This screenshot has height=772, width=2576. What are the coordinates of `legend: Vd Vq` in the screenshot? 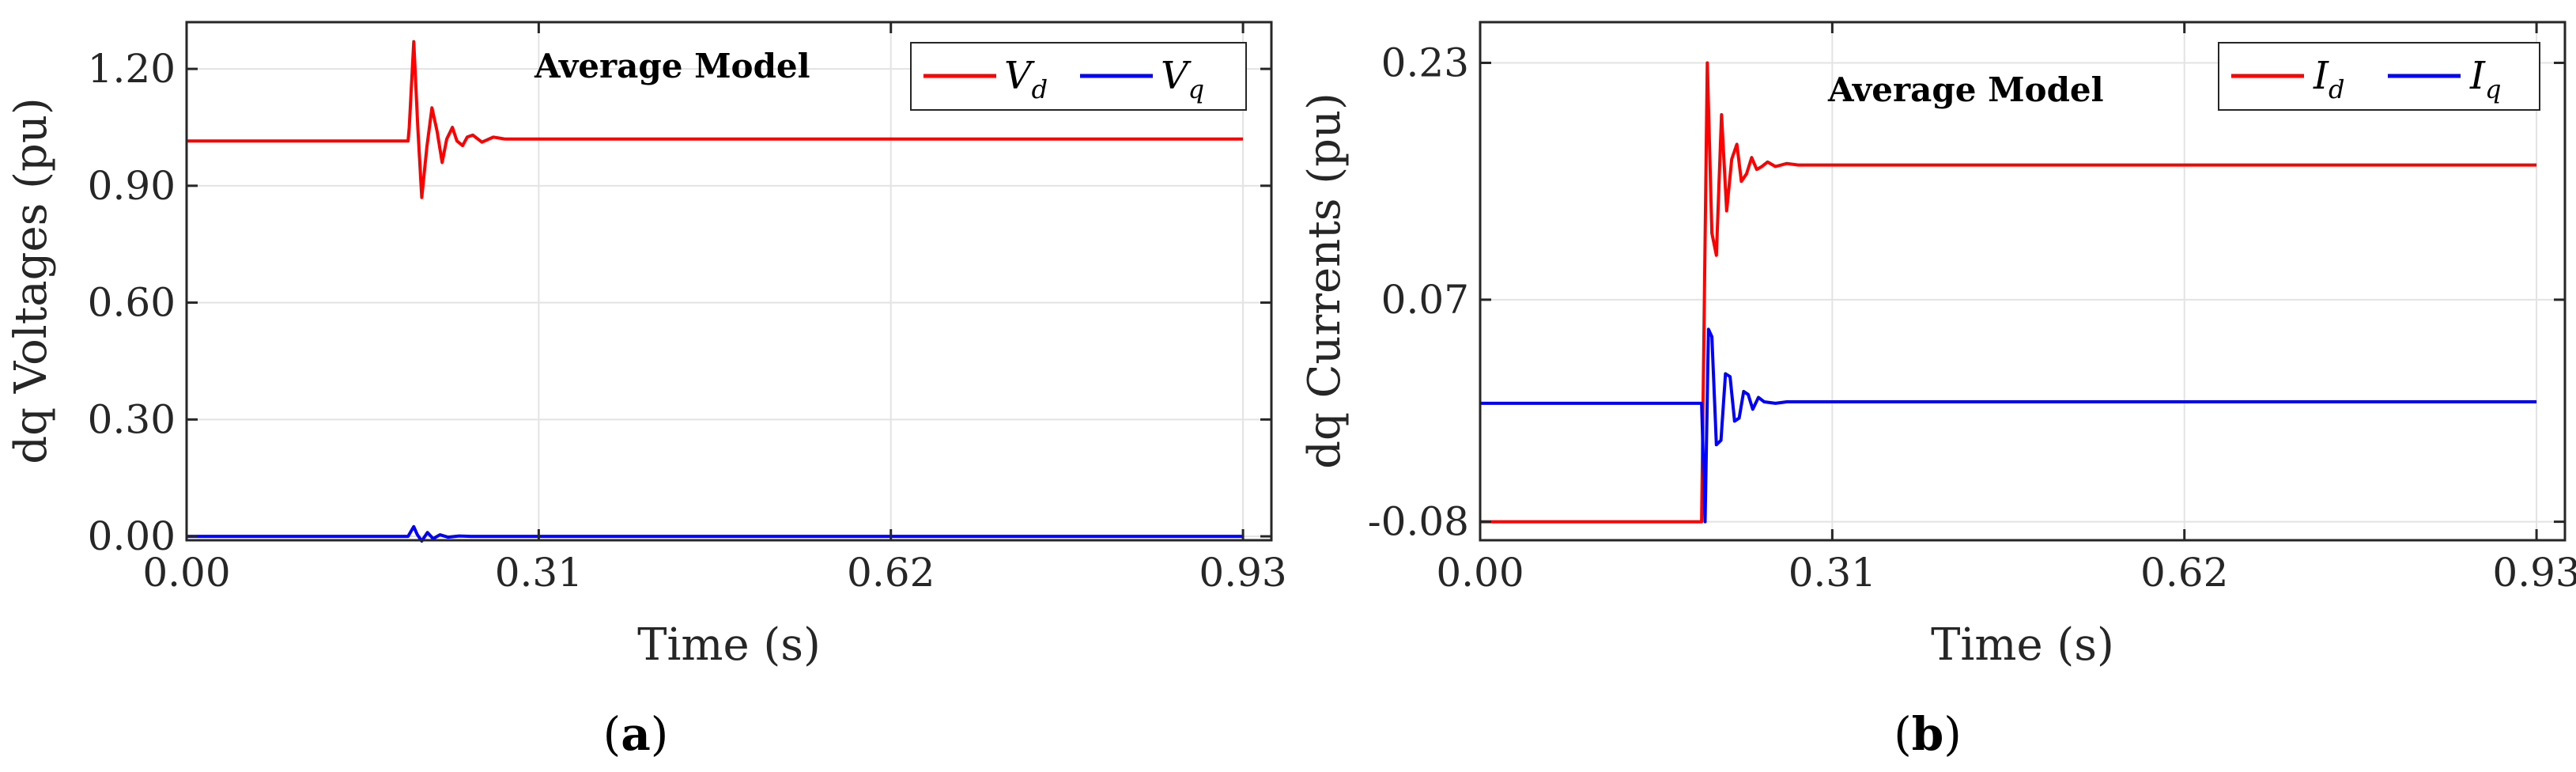 It's located at (1078, 77).